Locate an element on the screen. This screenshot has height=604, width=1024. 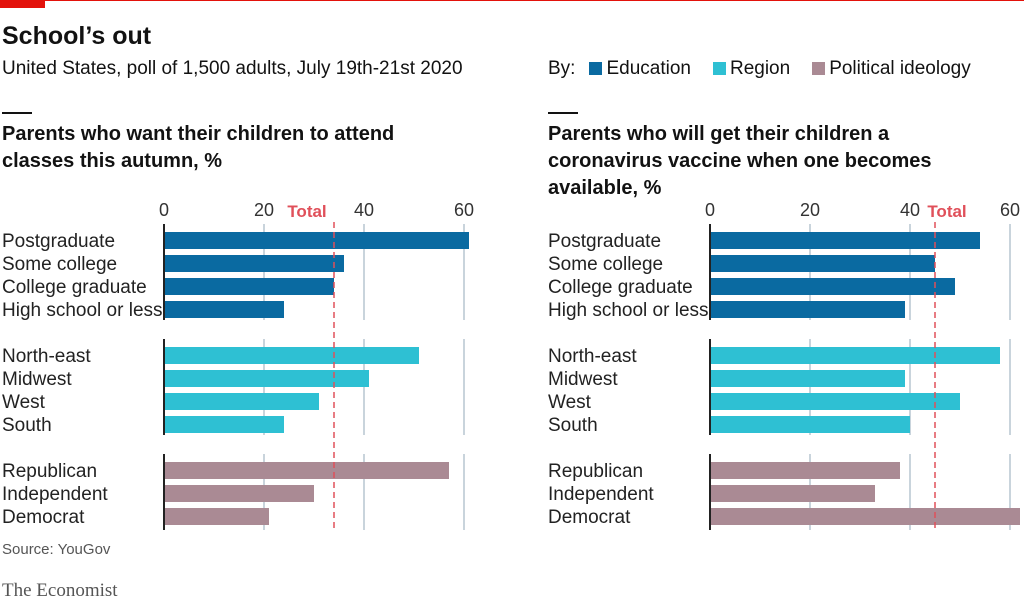
panel-rule-right is located at coordinates (563, 113).